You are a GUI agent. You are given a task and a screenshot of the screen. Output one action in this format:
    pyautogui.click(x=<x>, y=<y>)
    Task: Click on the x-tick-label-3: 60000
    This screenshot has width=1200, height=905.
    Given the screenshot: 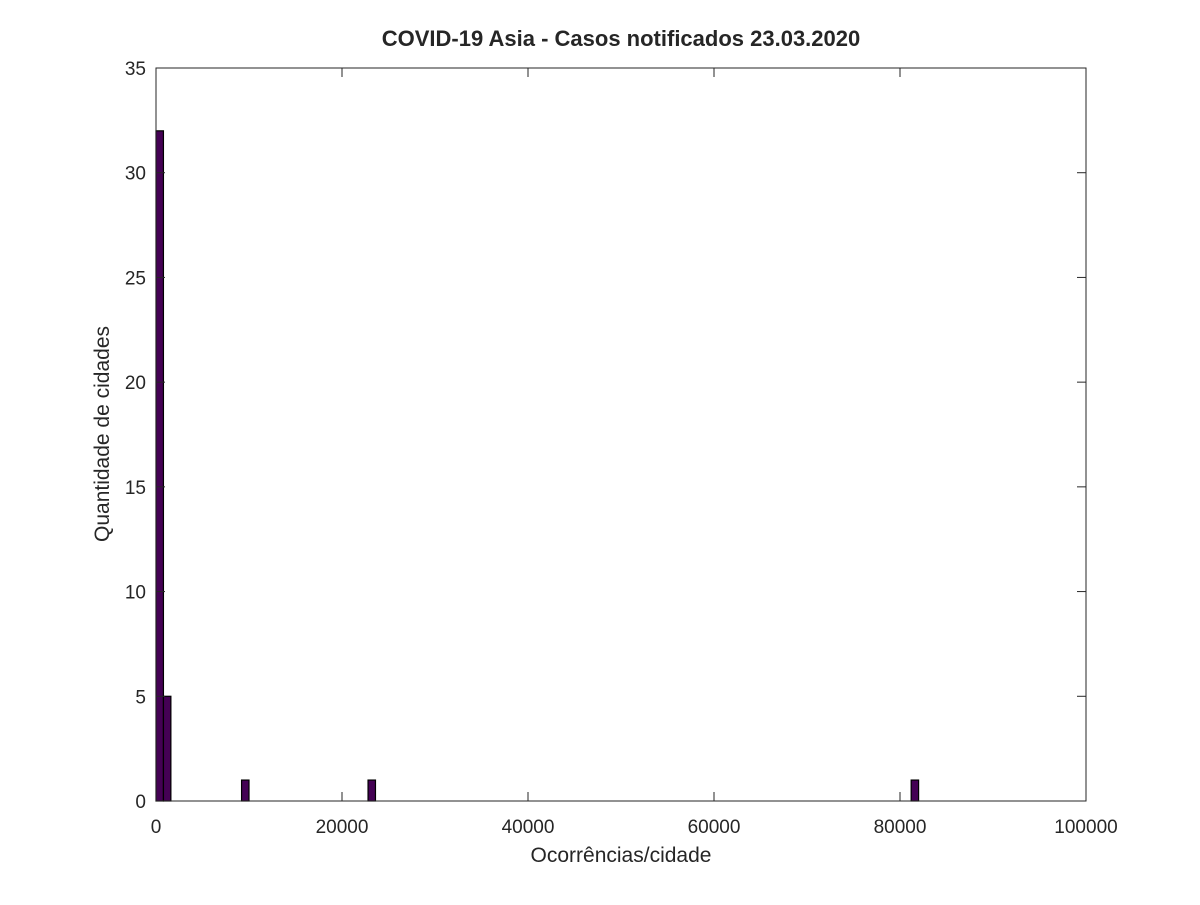 What is the action you would take?
    pyautogui.click(x=714, y=827)
    